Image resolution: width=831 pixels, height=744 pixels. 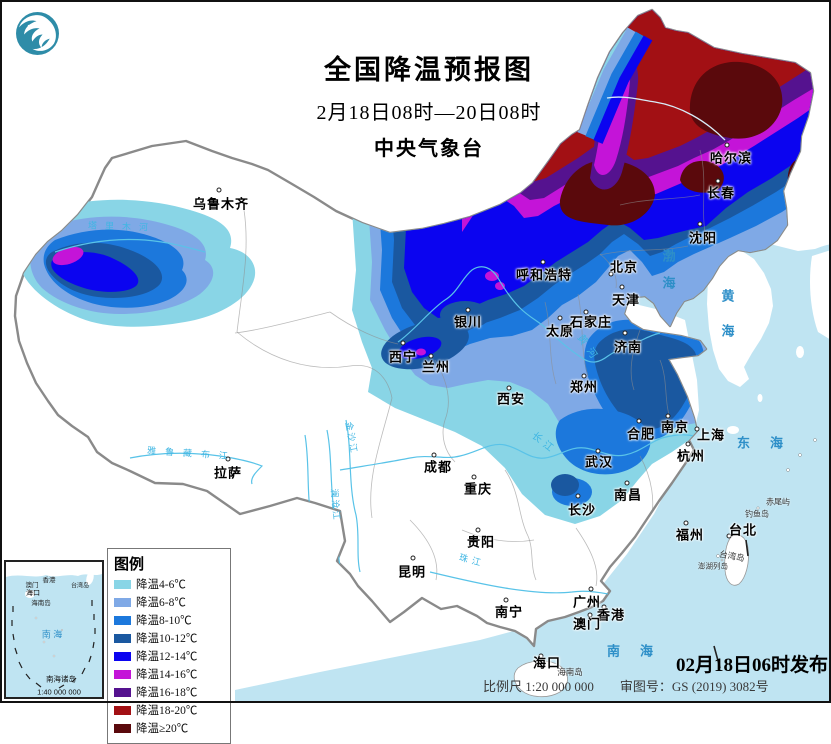 What do you see at coordinates (624, 267) in the screenshot?
I see `city-label: 北京` at bounding box center [624, 267].